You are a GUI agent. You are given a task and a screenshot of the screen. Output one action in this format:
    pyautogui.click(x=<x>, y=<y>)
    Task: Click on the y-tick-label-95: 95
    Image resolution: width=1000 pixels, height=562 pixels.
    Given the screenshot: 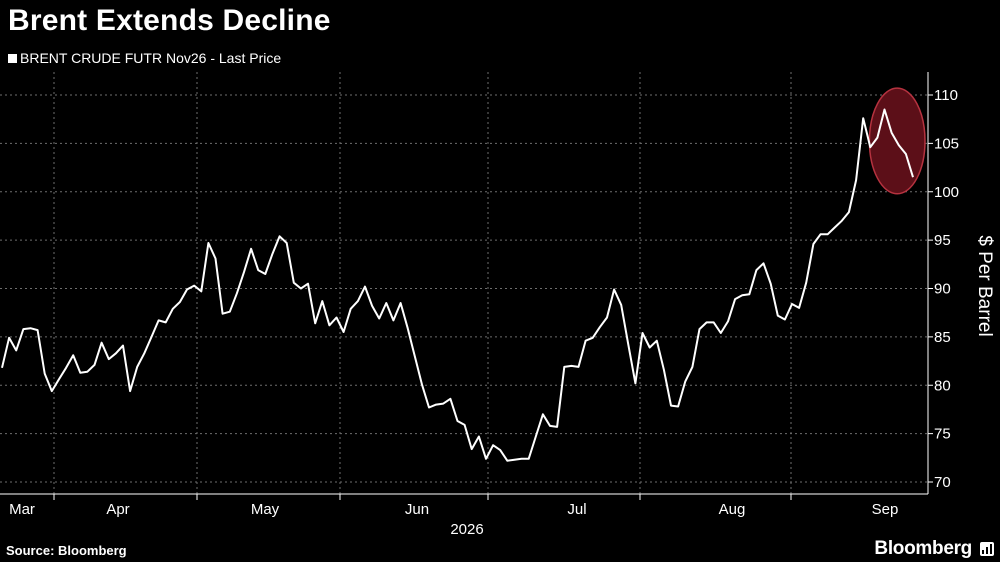 What is the action you would take?
    pyautogui.click(x=942, y=240)
    